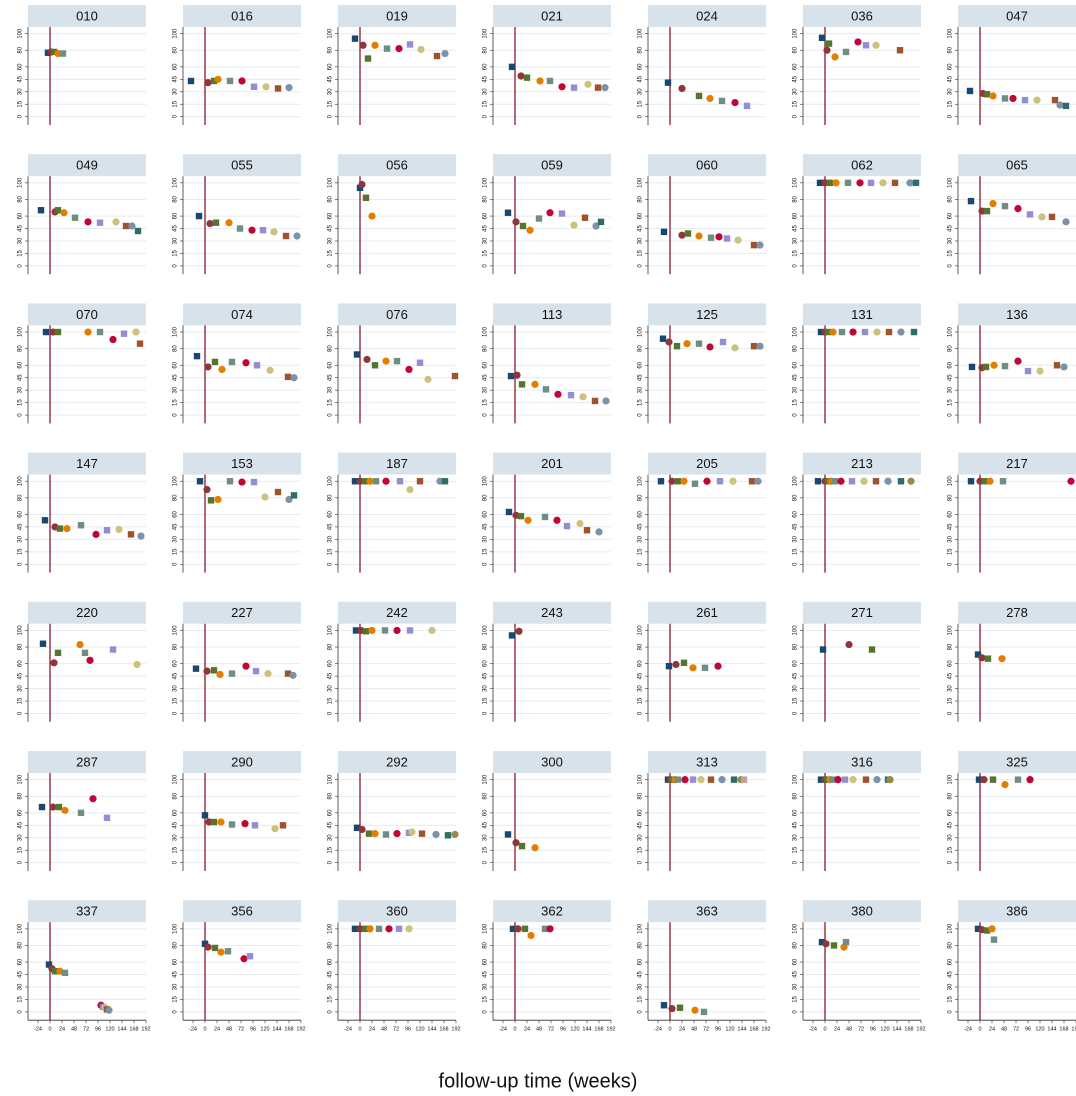 This screenshot has width=1076, height=1096. I want to click on x-tick-label: 168, so click(908, 1030).